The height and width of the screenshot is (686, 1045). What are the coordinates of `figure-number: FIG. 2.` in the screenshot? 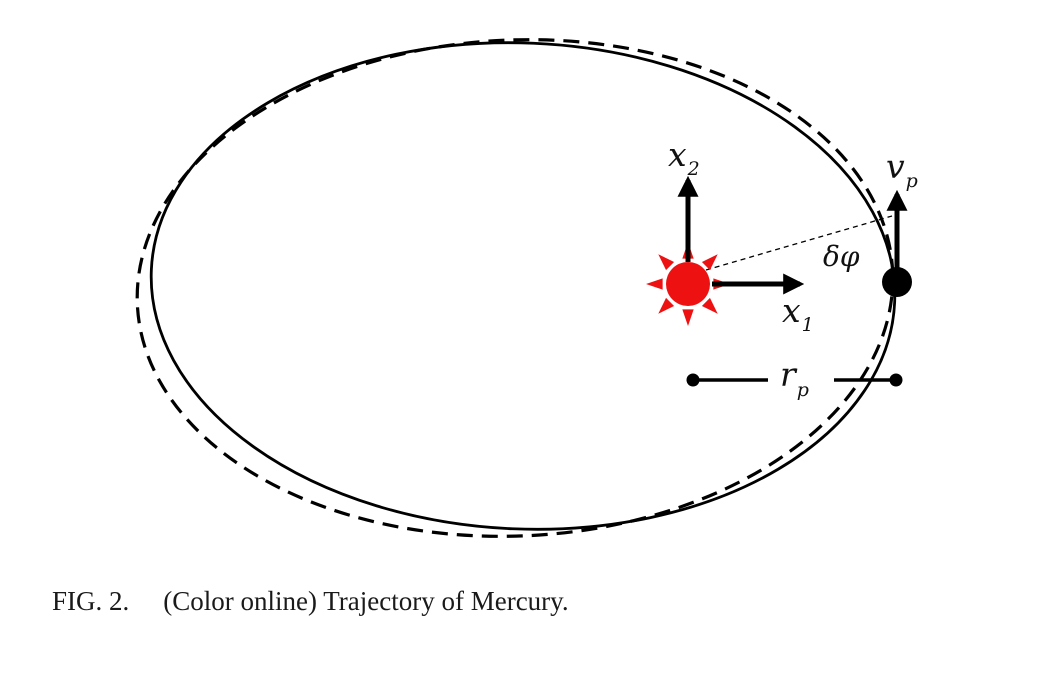 It's located at (91, 601).